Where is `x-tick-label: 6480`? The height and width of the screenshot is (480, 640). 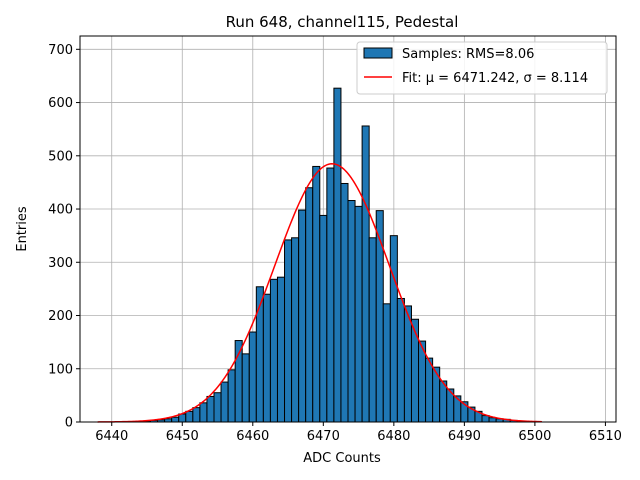 x-tick-label: 6480 is located at coordinates (393, 436).